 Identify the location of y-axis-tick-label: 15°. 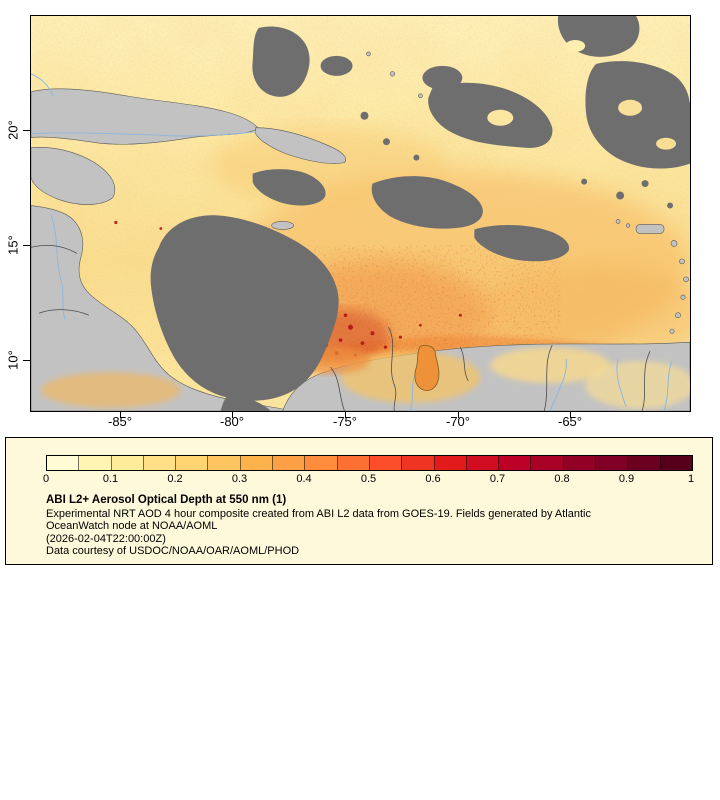
(13, 245).